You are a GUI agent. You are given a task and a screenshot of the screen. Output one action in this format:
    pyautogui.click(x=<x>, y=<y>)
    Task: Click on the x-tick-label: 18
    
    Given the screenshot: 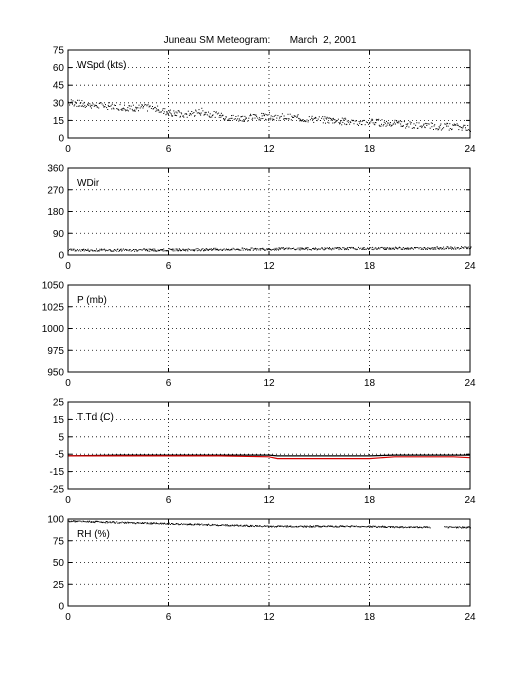 What is the action you would take?
    pyautogui.click(x=370, y=383)
    